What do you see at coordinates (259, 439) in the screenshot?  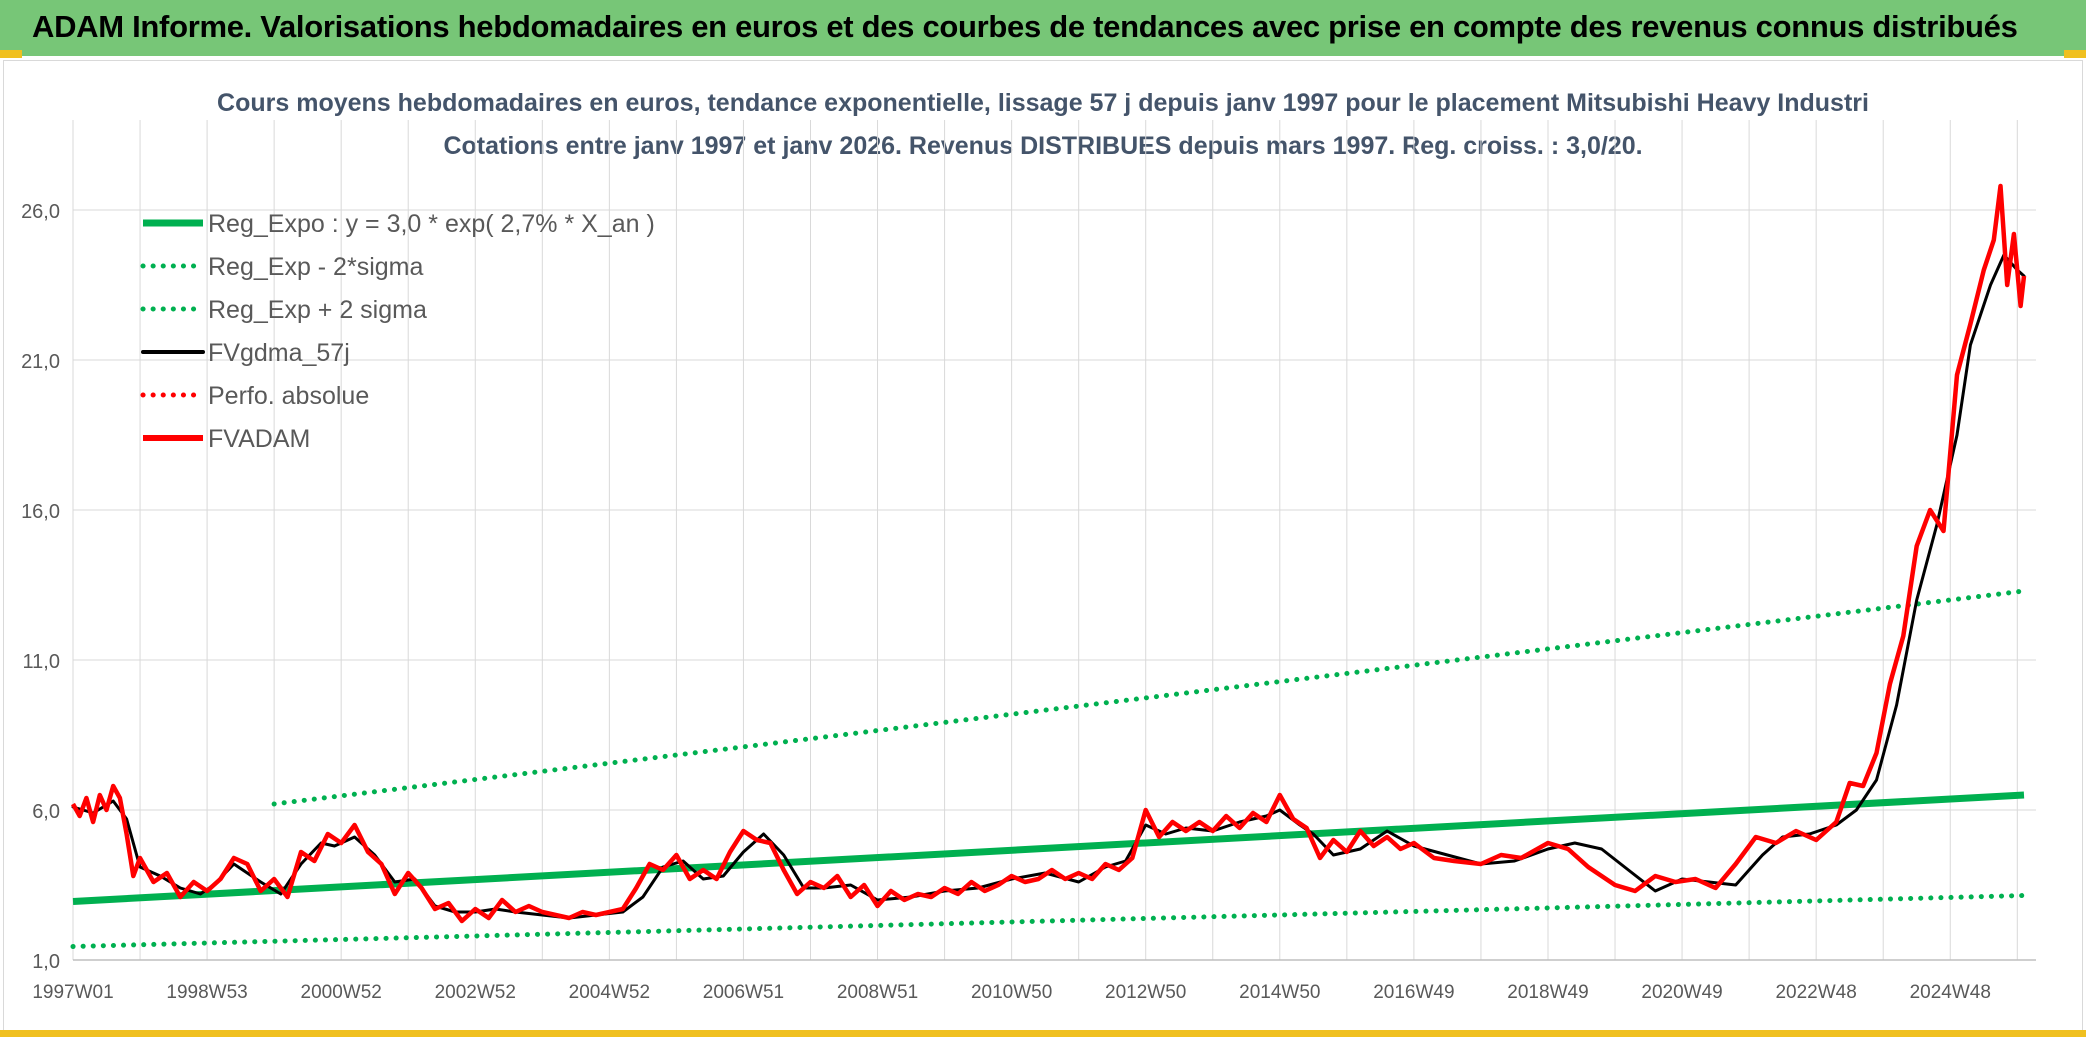 I see `legend-fvadam-label: FVADAM` at bounding box center [259, 439].